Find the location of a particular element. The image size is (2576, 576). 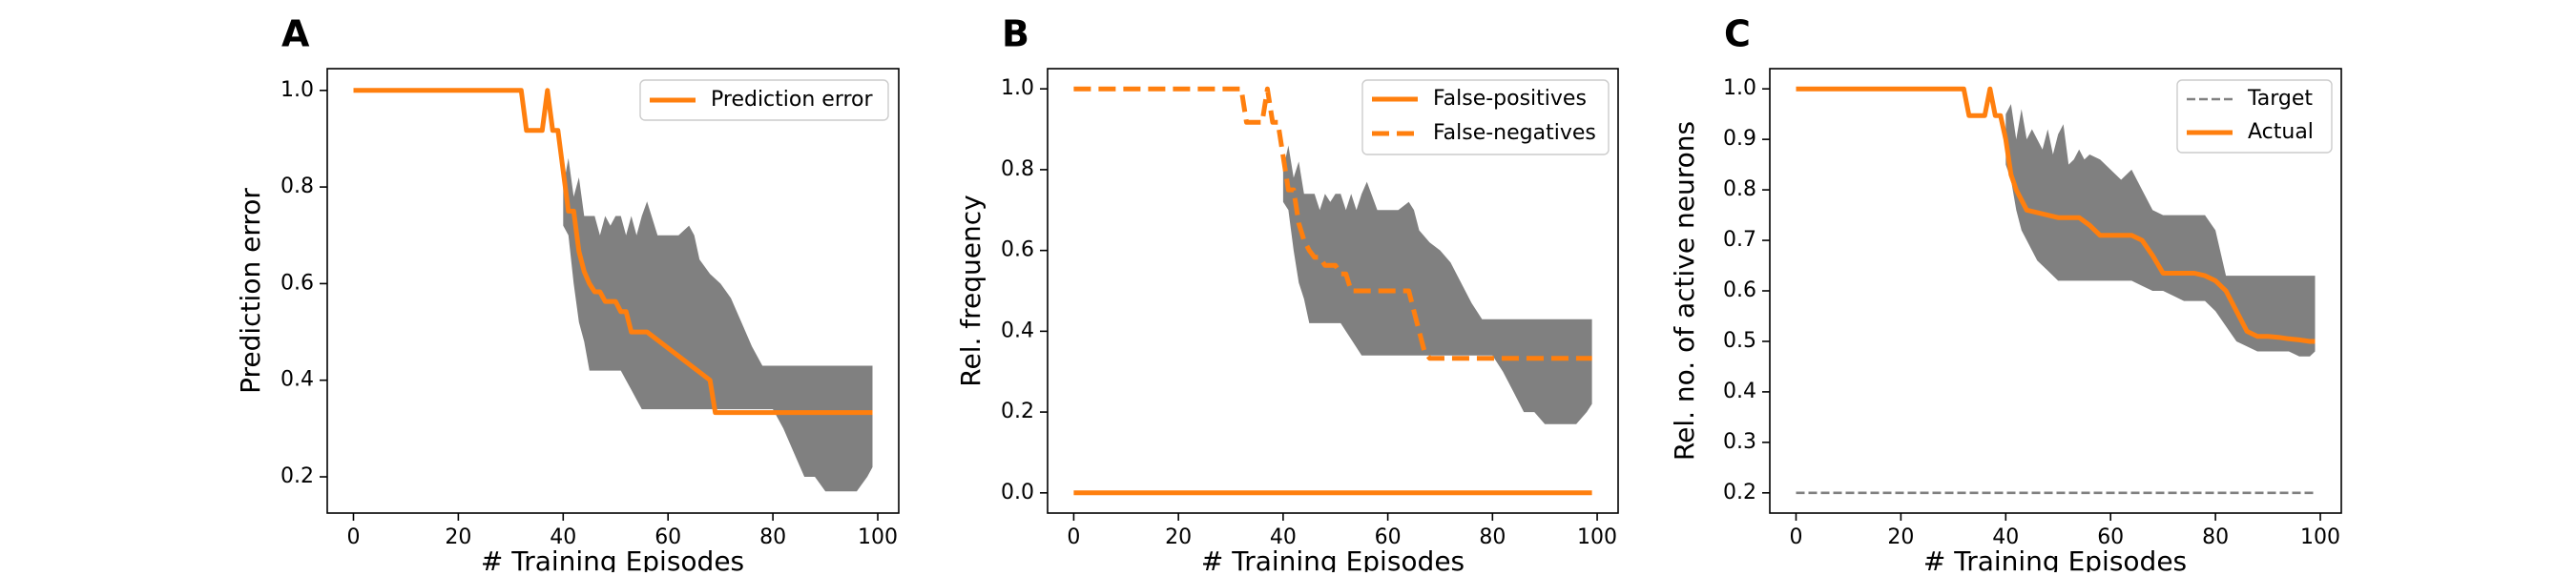

panel-b-letter: B is located at coordinates (1015, 34).